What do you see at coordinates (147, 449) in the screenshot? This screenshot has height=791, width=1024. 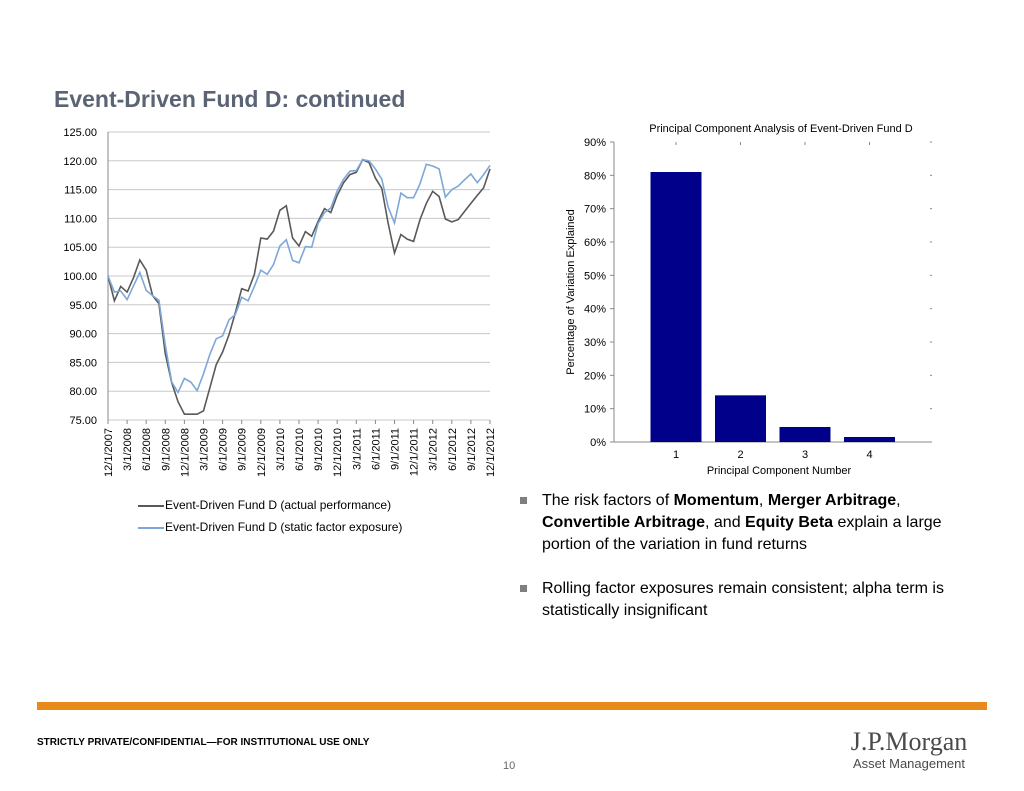 I see `x-tick-label: 6/1/2008` at bounding box center [147, 449].